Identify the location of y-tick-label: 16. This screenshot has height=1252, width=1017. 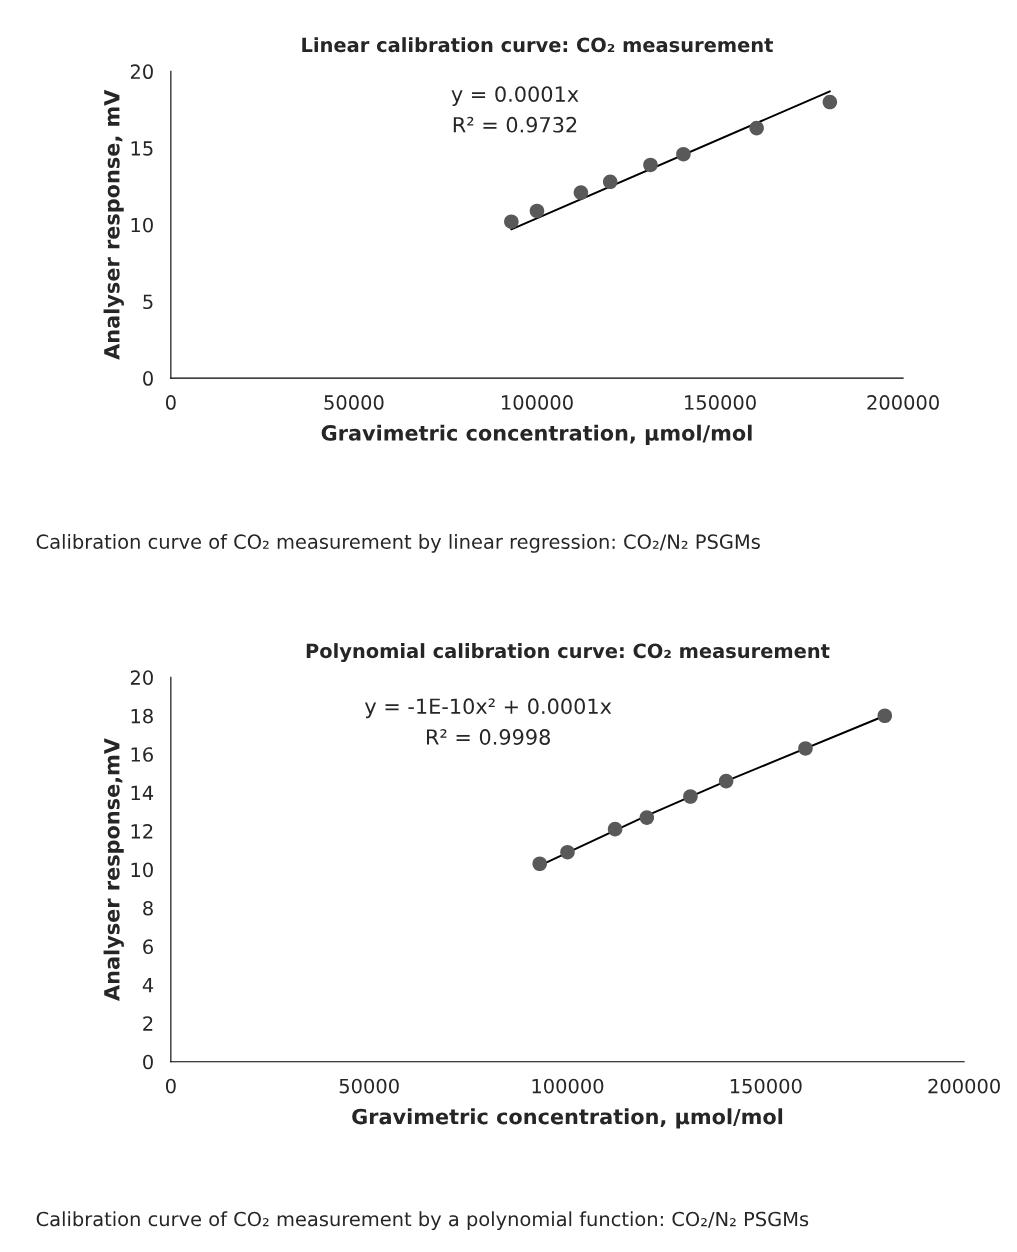
(142, 754).